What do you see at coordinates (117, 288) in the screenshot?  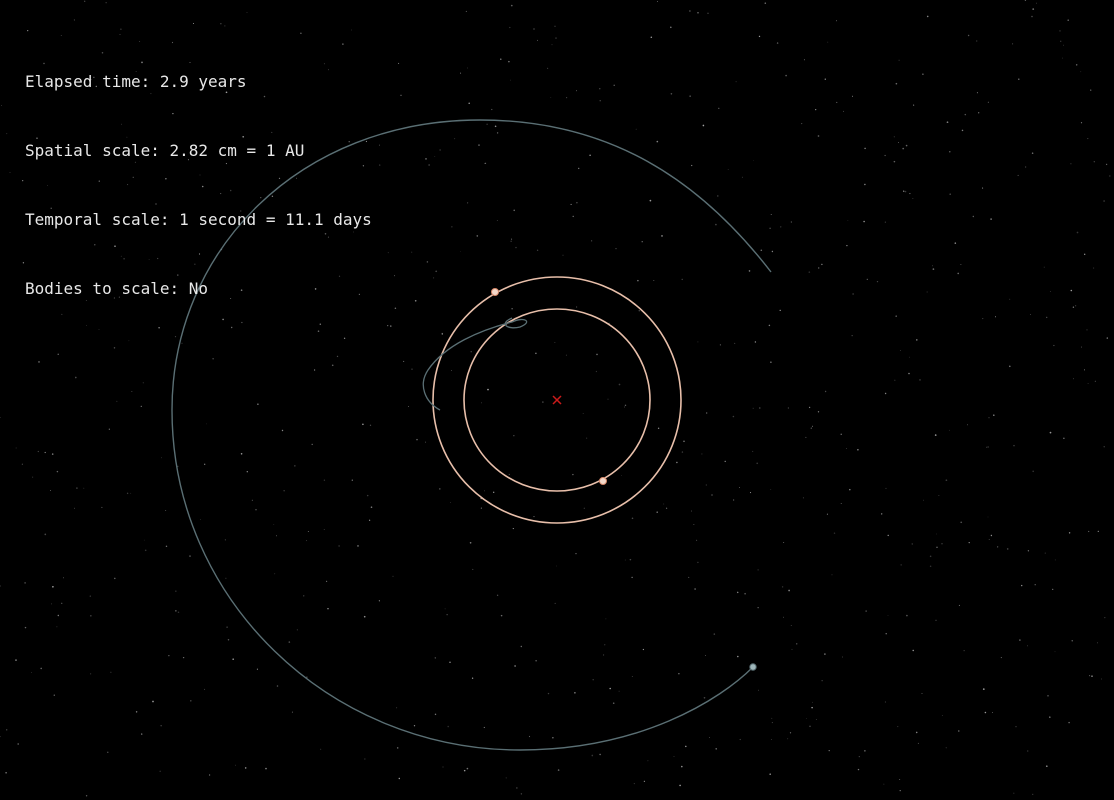 I see `bodies-to-scale-readout: Bodies to scale: No` at bounding box center [117, 288].